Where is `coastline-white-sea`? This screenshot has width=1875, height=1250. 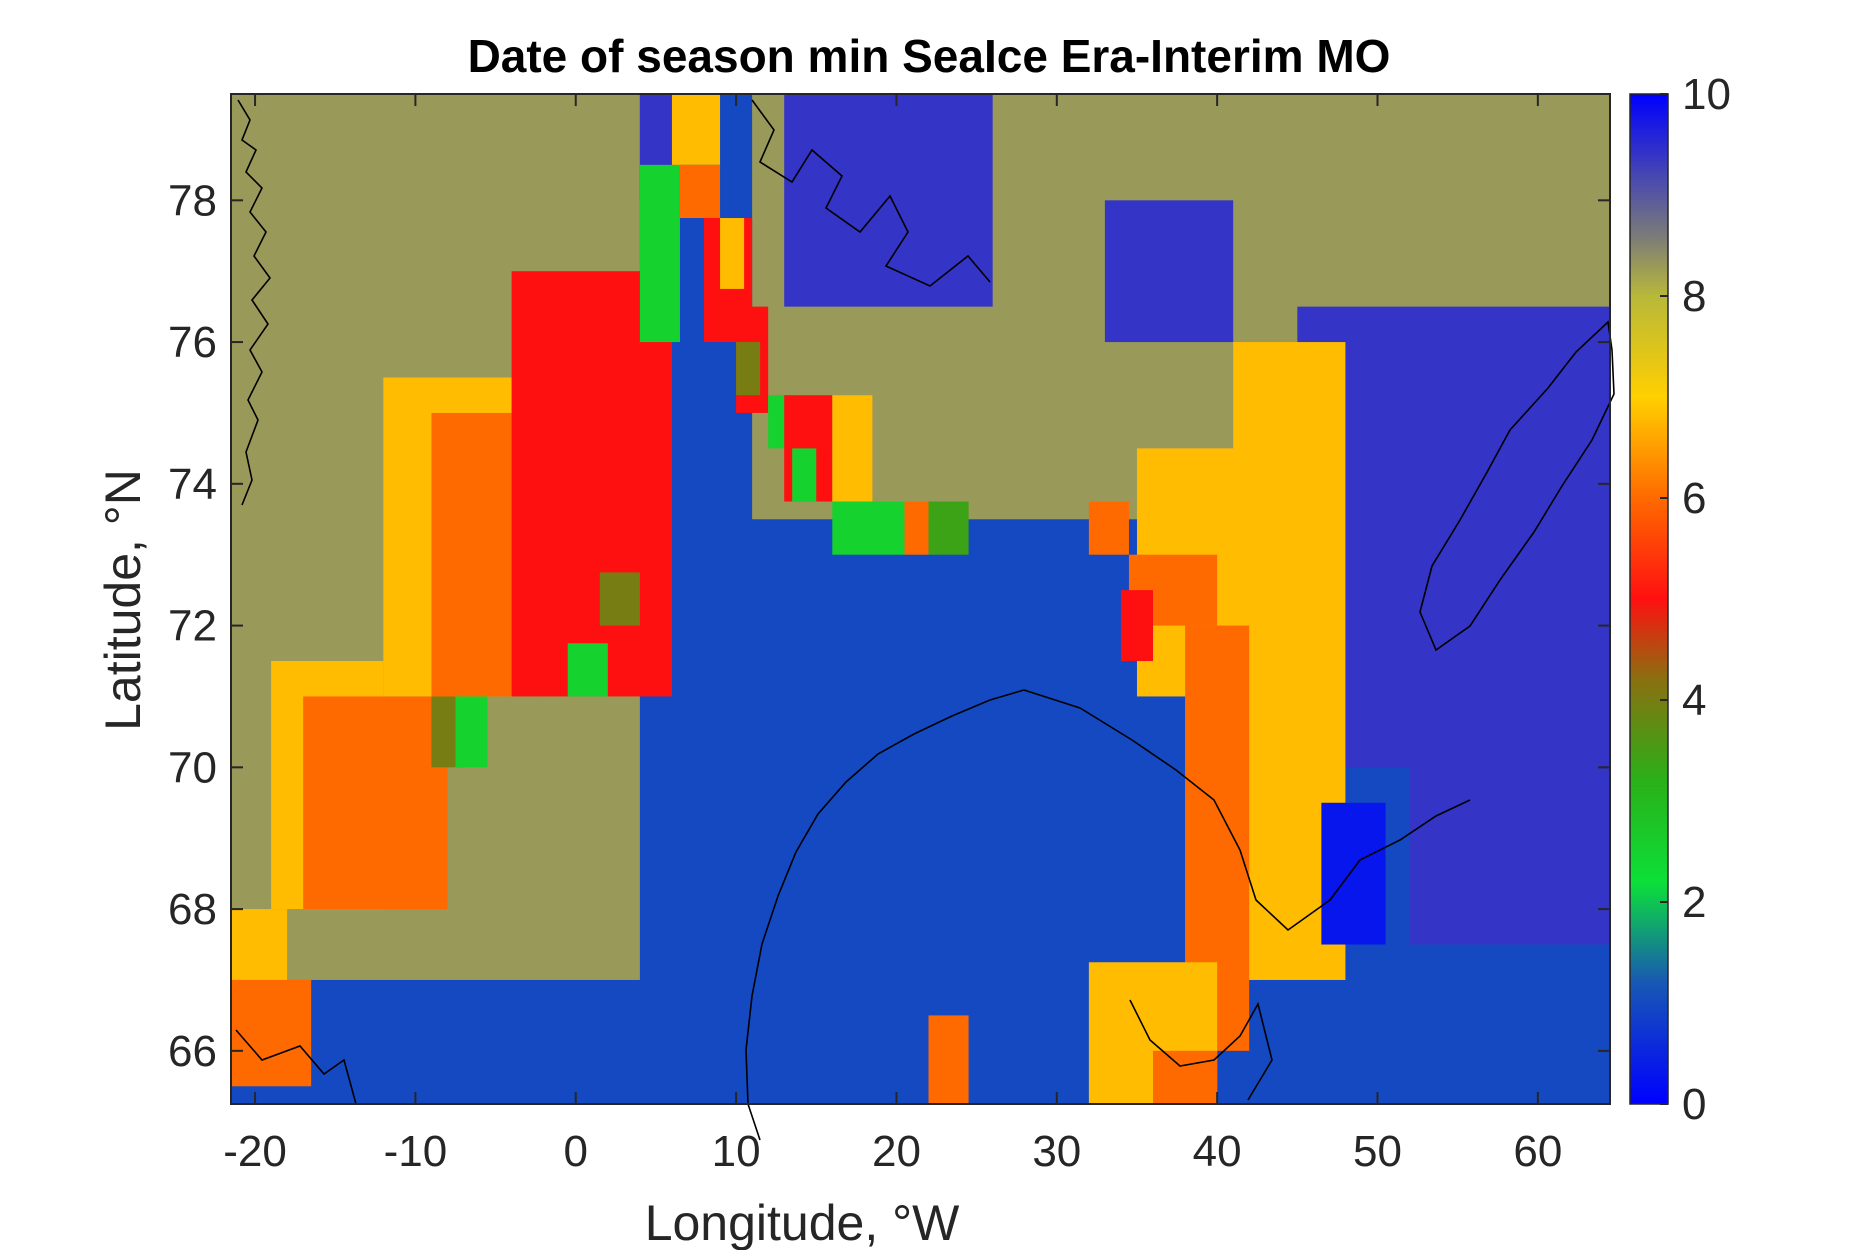 coastline-white-sea is located at coordinates (1201, 1050).